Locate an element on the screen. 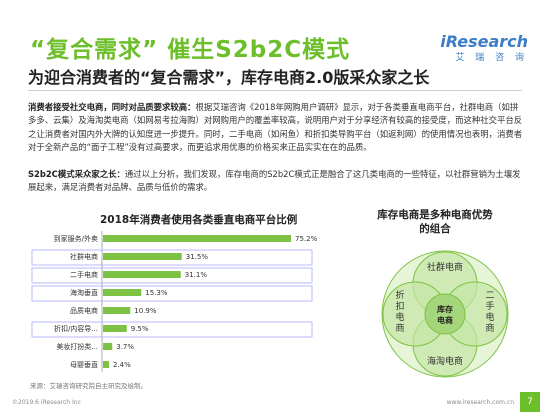 The width and height of the screenshot is (550, 412). label-top: 社群电商 is located at coordinates (445, 267).